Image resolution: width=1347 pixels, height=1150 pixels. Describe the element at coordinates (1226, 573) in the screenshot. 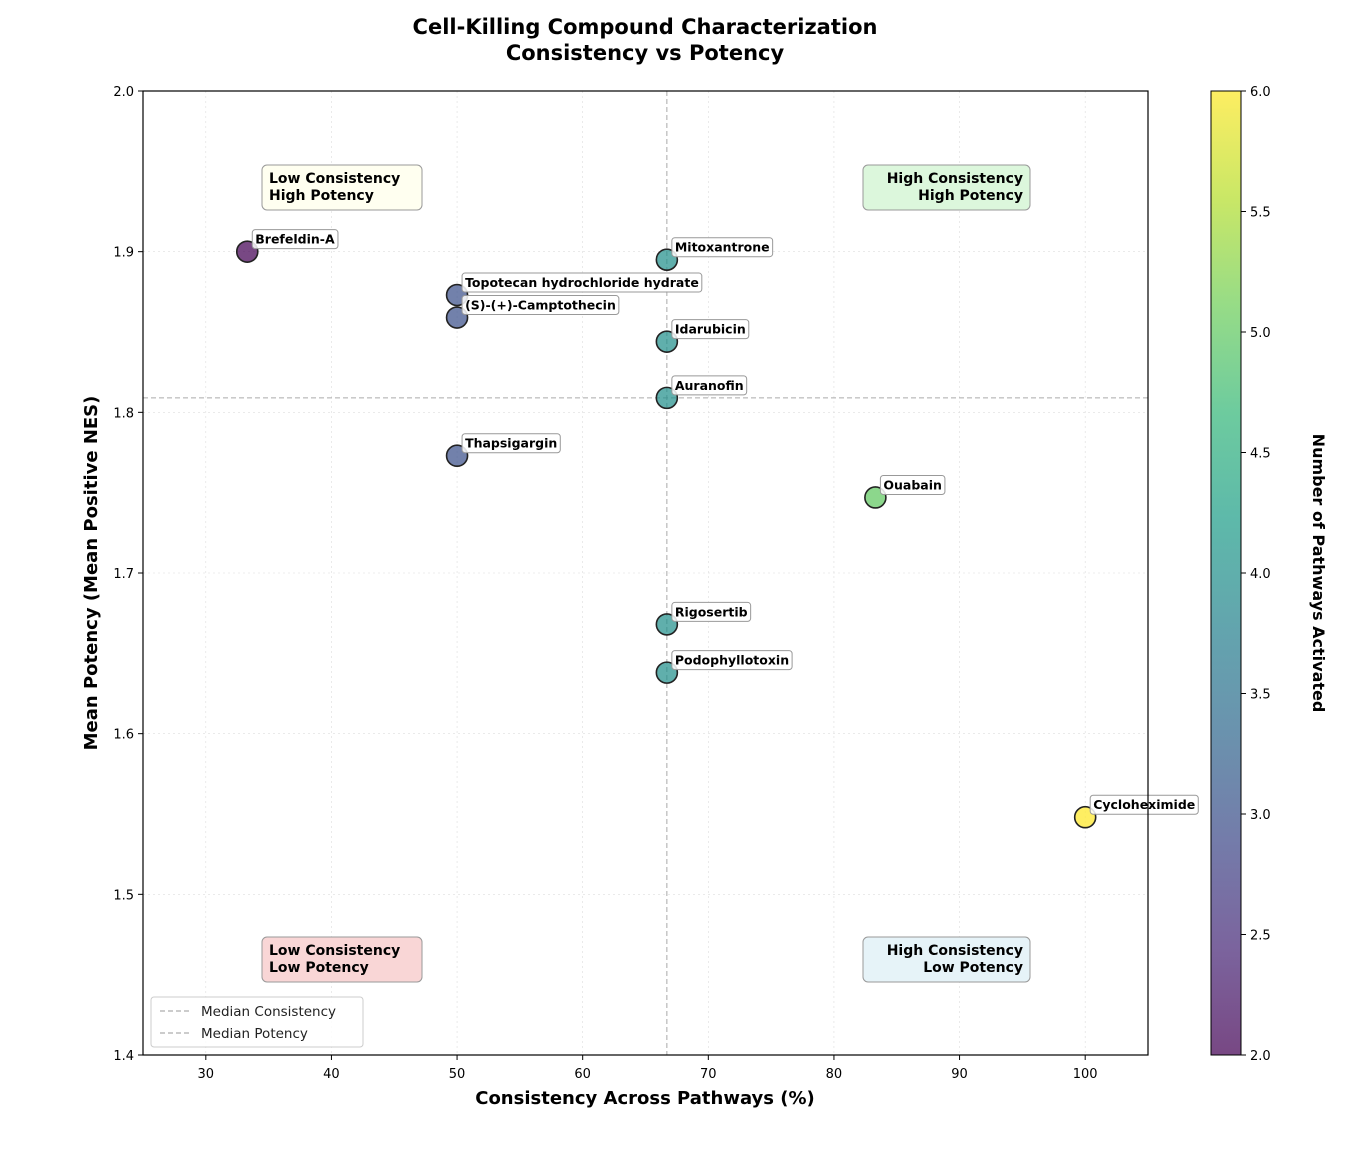

I see `colorbar-gradient` at that location.